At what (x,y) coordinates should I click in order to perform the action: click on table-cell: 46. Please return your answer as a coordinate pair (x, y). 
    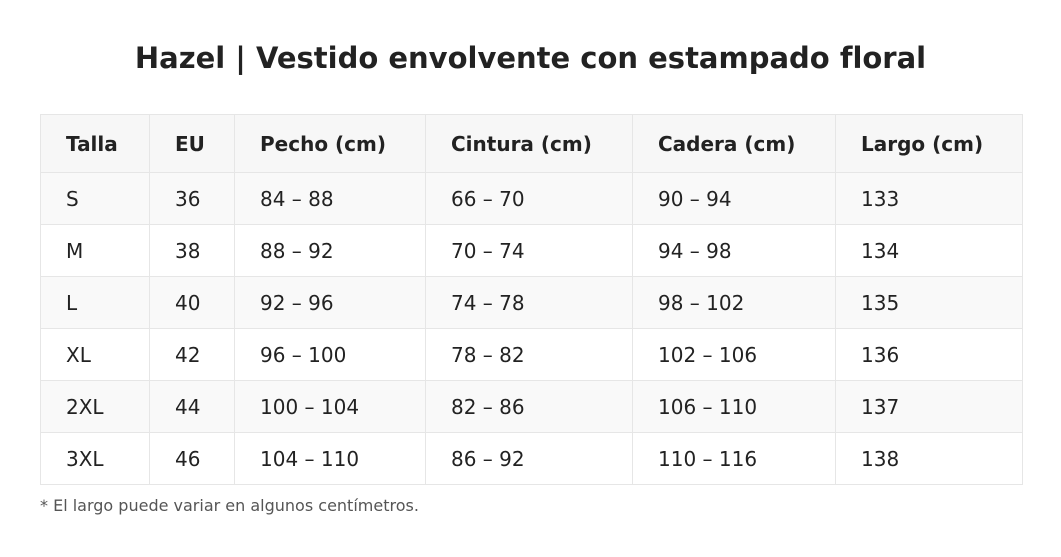
    Looking at the image, I should click on (192, 458).